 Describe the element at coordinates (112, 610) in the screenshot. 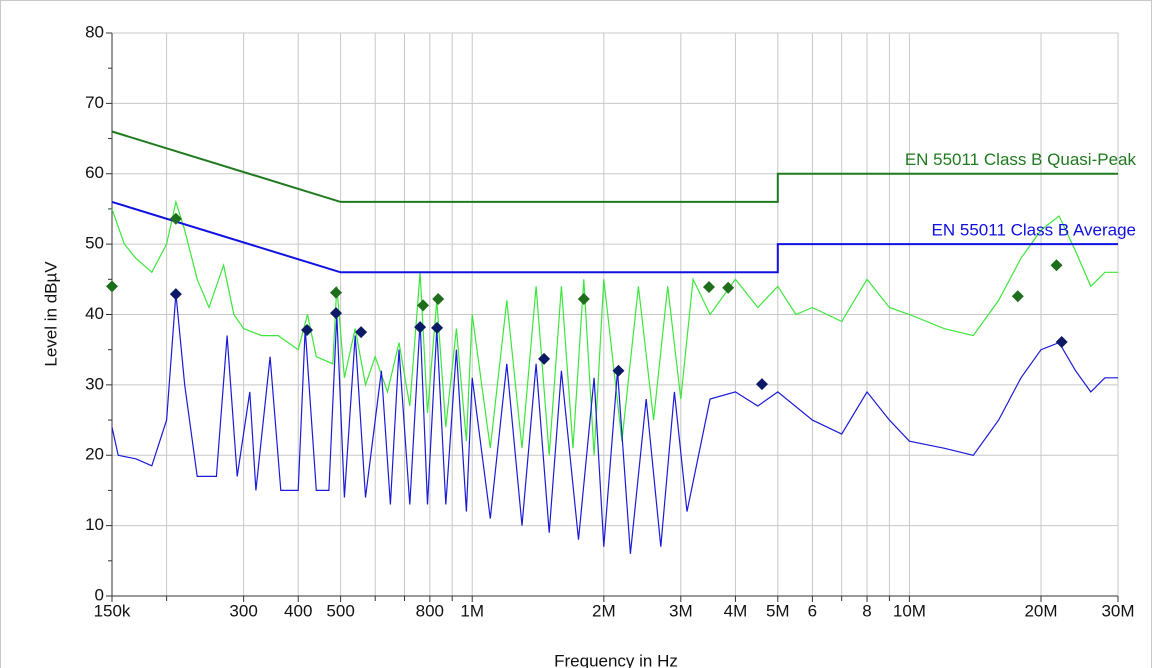

I see `x-tick-label: 150k` at that location.